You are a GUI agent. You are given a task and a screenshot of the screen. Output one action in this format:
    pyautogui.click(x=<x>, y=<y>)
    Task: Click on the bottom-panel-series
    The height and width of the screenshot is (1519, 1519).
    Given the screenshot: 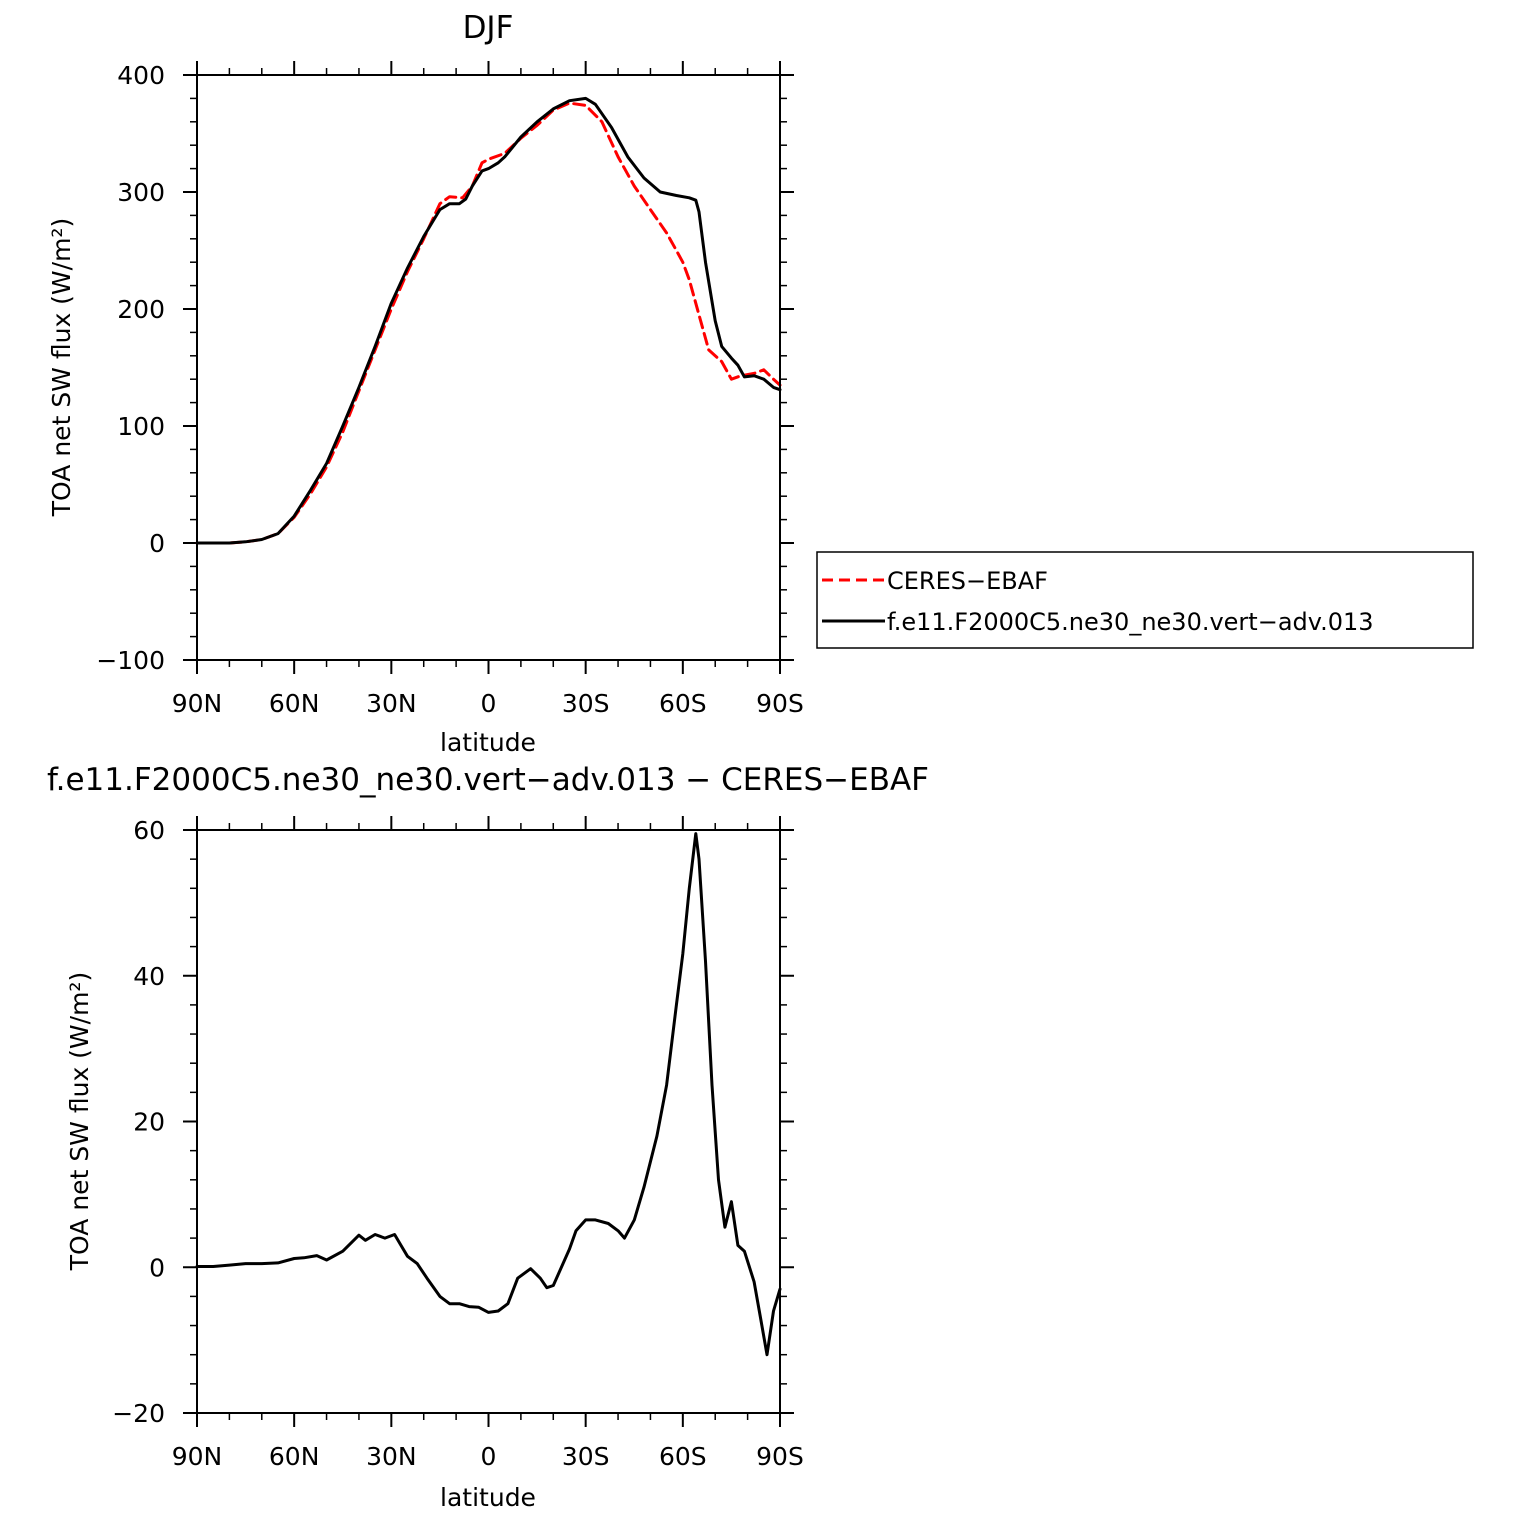 What is the action you would take?
    pyautogui.click(x=488, y=1094)
    